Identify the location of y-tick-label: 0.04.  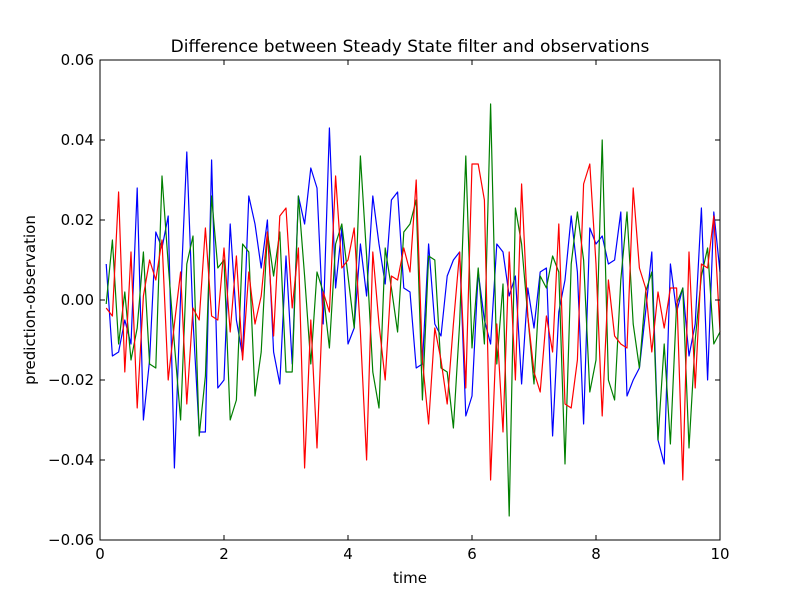
(77, 140).